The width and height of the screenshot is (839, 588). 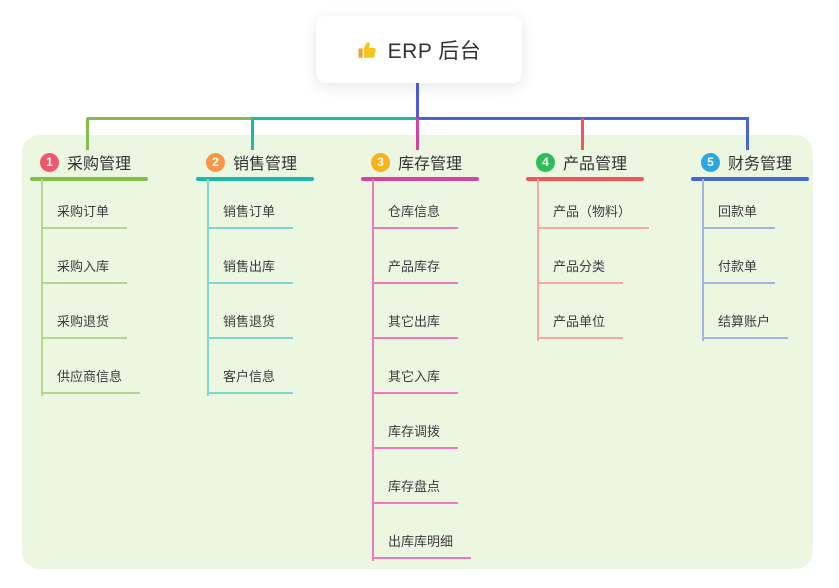 I want to click on child-node: 出库库明细, so click(x=422, y=546).